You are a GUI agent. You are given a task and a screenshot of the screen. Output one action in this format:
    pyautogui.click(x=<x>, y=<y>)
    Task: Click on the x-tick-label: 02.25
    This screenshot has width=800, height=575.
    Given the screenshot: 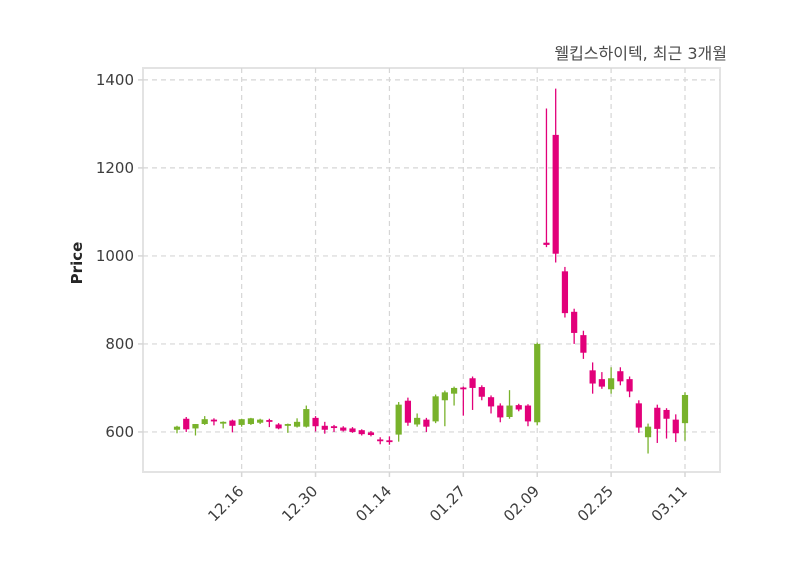 What is the action you would take?
    pyautogui.click(x=595, y=503)
    